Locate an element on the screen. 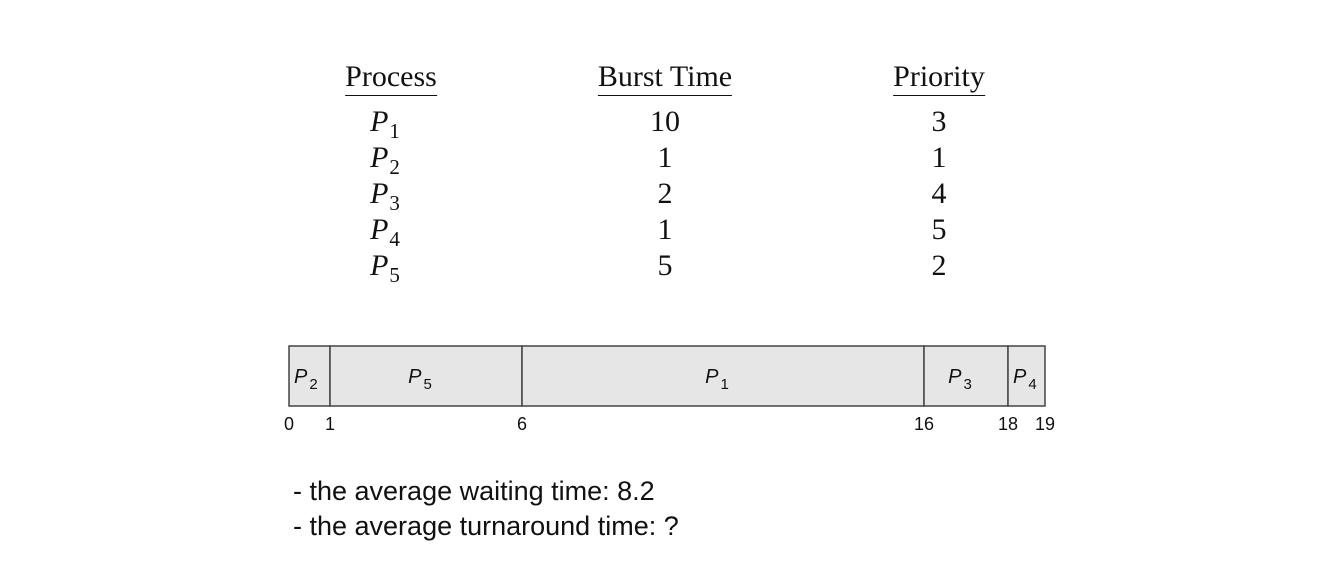  gantt-tick-19: 19 is located at coordinates (1045, 424).